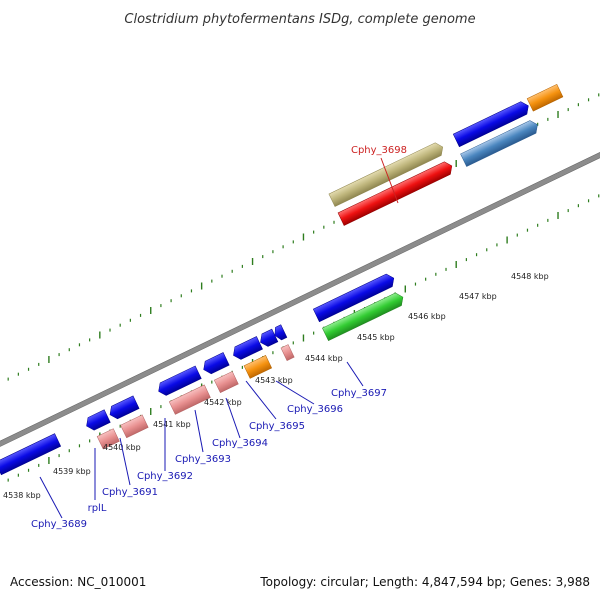 Image resolution: width=600 pixels, height=600 pixels. I want to click on feature-cphy-3697-cds, so click(354, 297).